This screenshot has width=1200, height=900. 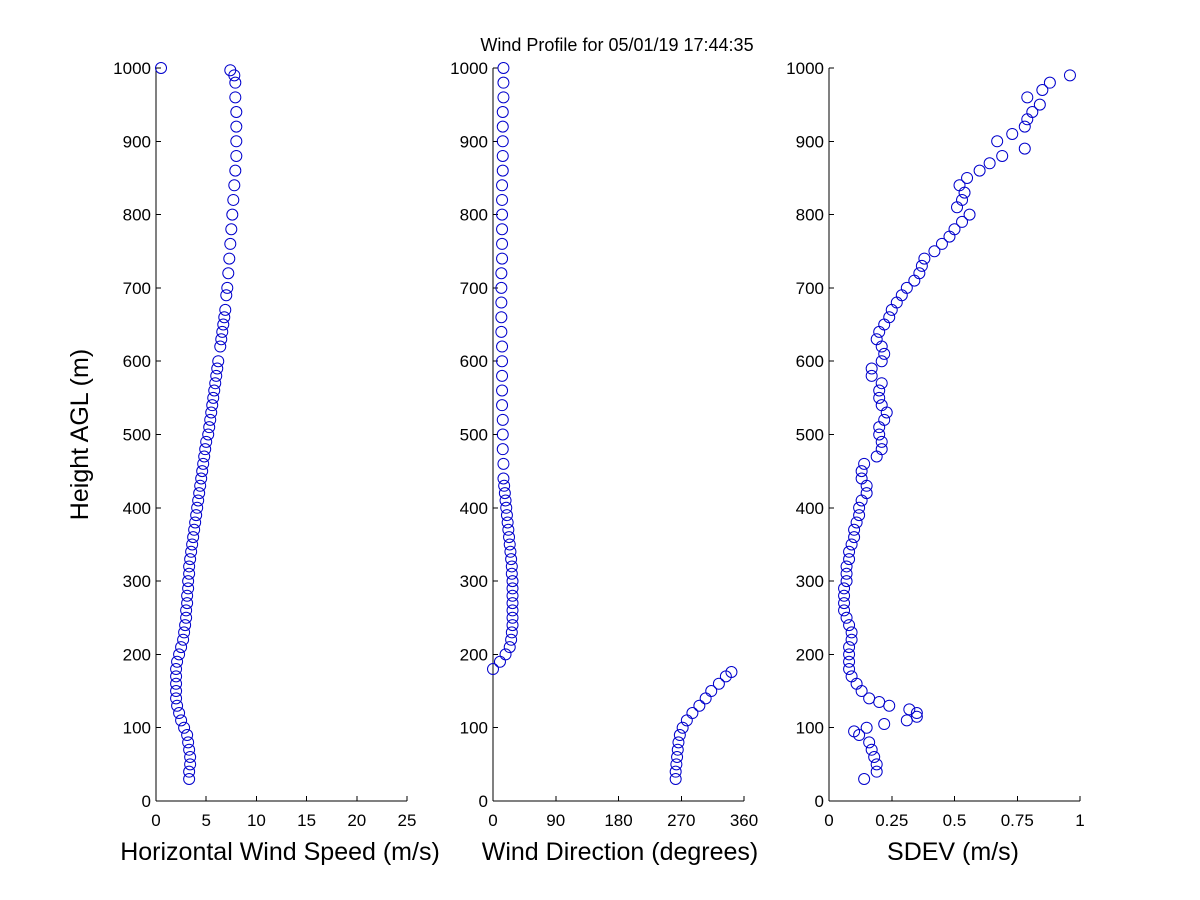 I want to click on y-tick-label: 900, so click(x=810, y=141).